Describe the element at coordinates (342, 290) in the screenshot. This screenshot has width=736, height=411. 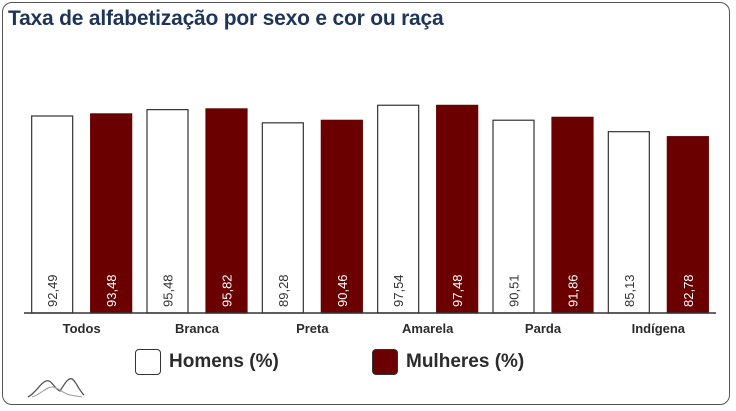
I see `data-label-mulheres-2: 90,46` at that location.